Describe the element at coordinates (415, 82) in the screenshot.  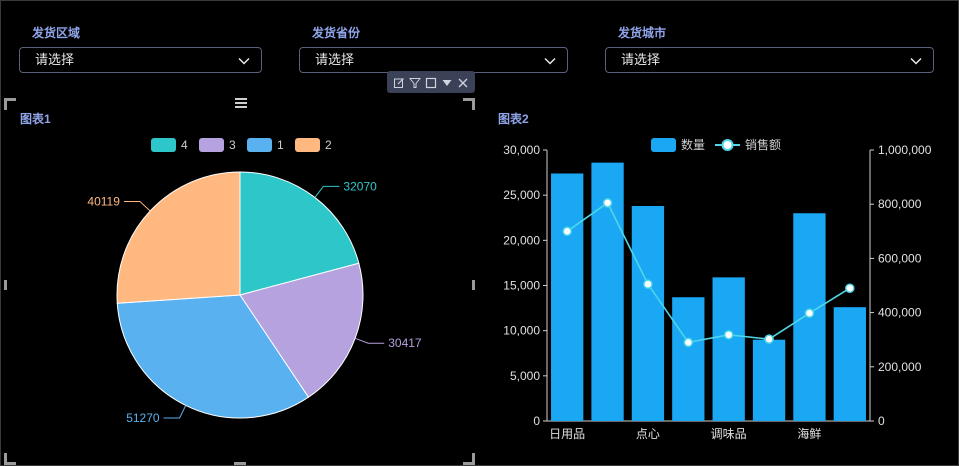
I see `filter-icon` at that location.